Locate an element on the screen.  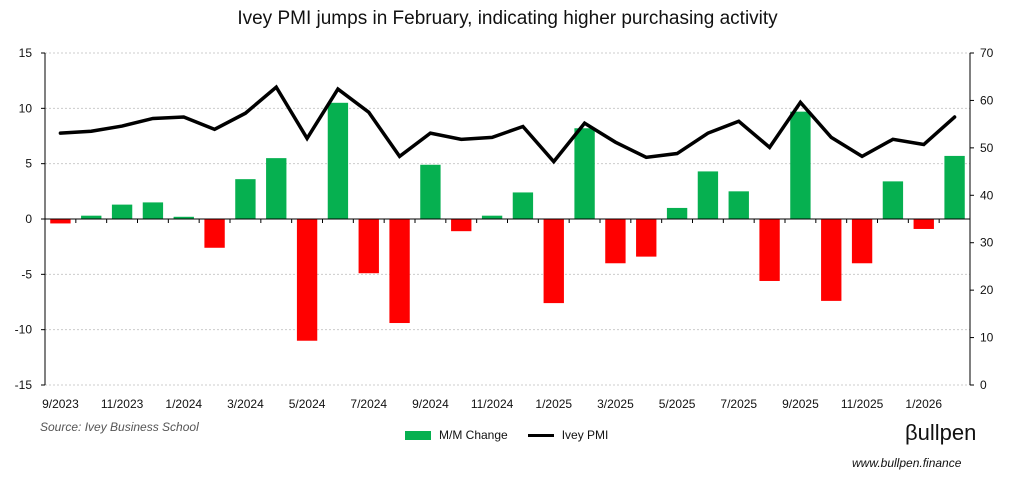
x-tick-label: 11/2023 is located at coordinates (122, 404).